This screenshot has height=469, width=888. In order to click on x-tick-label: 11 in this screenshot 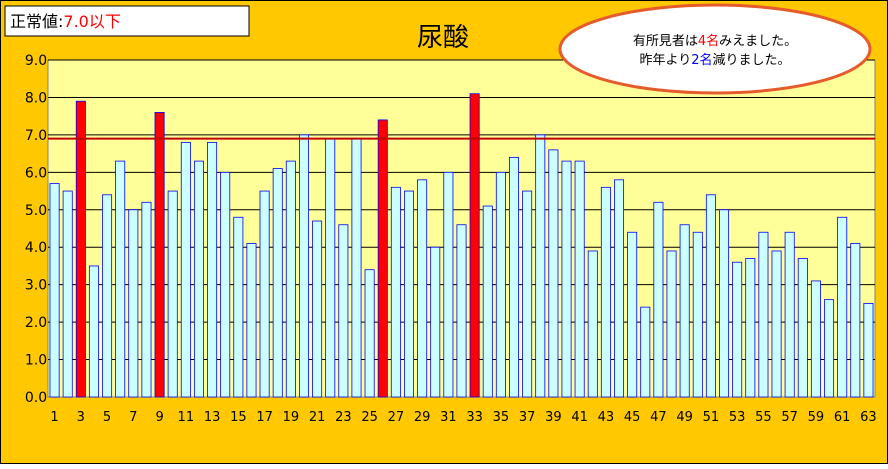, I will do `click(186, 417)`.